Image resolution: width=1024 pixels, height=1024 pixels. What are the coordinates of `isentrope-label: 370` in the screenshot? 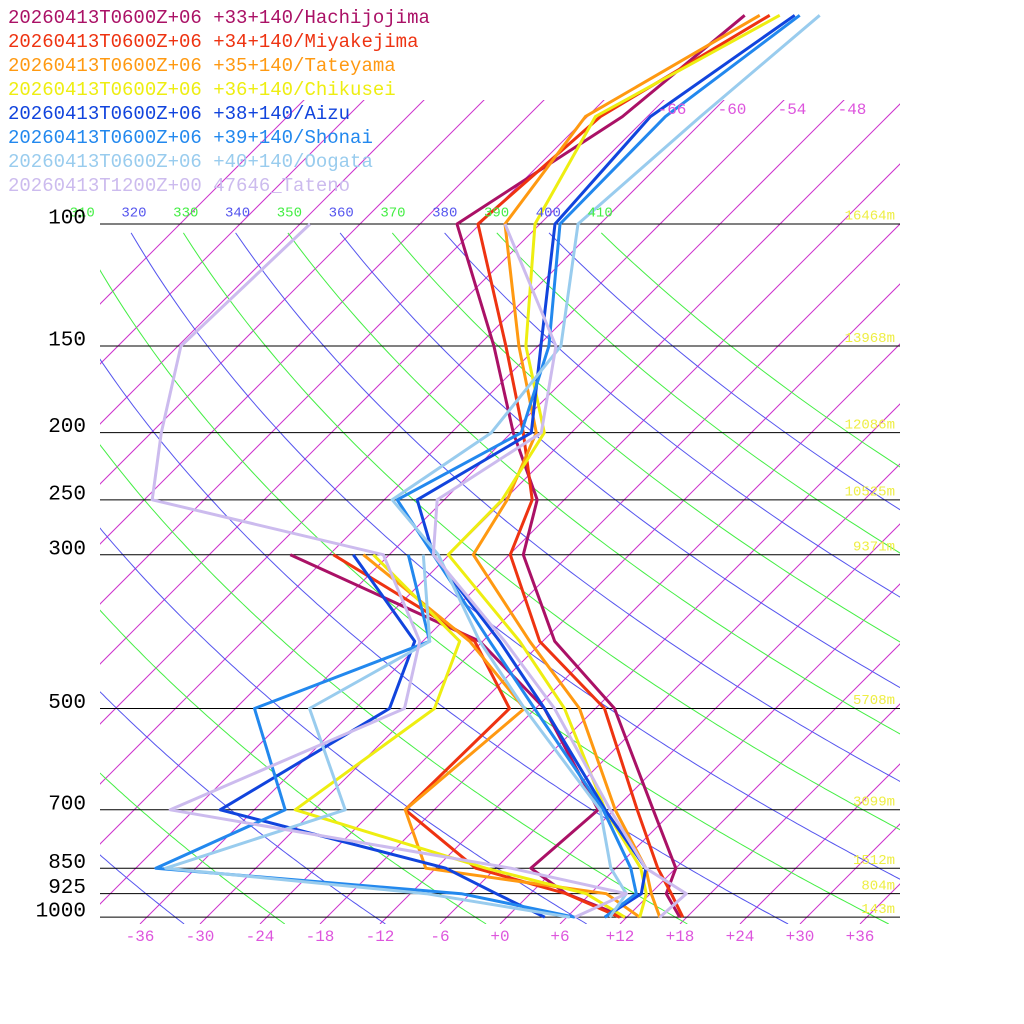 It's located at (392, 214).